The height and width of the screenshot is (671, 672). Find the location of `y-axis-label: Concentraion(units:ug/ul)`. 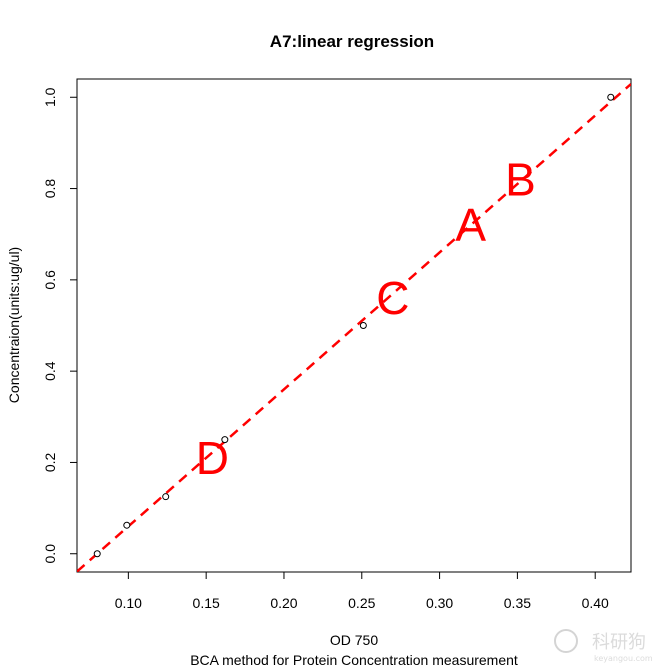

y-axis-label: Concentraion(units:ug/ul) is located at coordinates (14, 325).